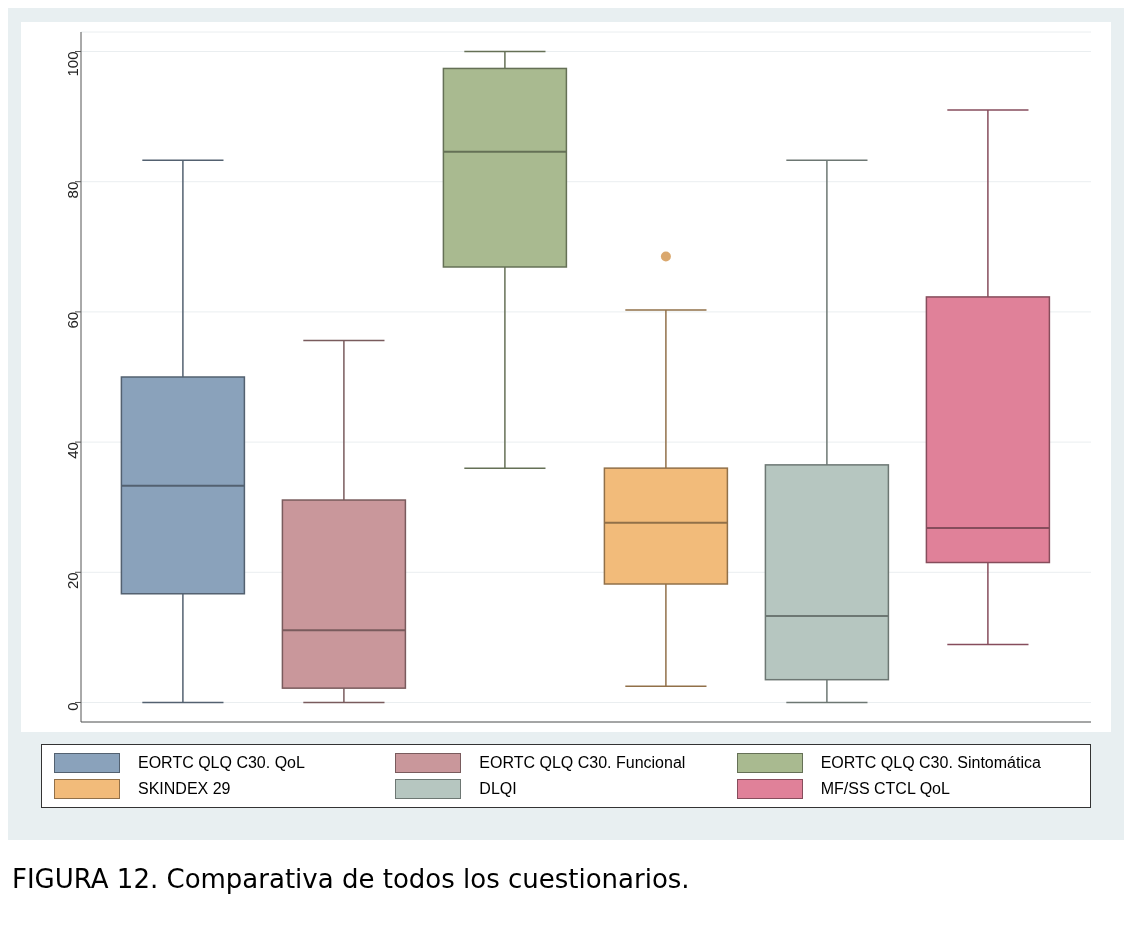 The width and height of the screenshot is (1132, 929). What do you see at coordinates (73, 64) in the screenshot?
I see `y-tick-label: 100` at bounding box center [73, 64].